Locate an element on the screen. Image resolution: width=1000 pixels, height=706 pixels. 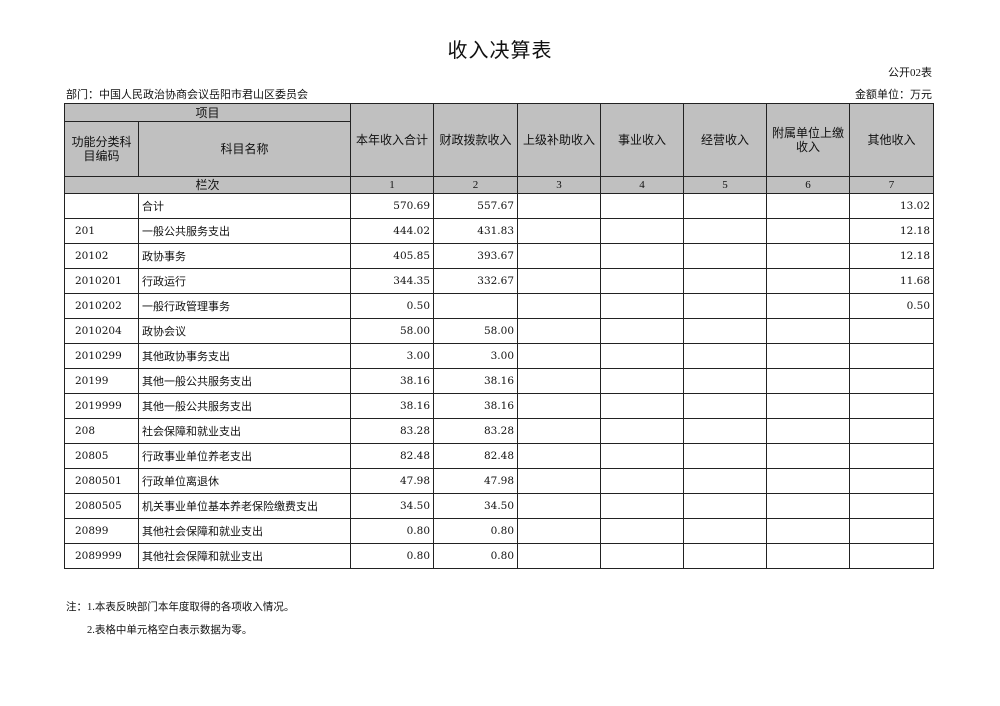
row-value-col-1: 34.50 is located at coordinates (392, 506).